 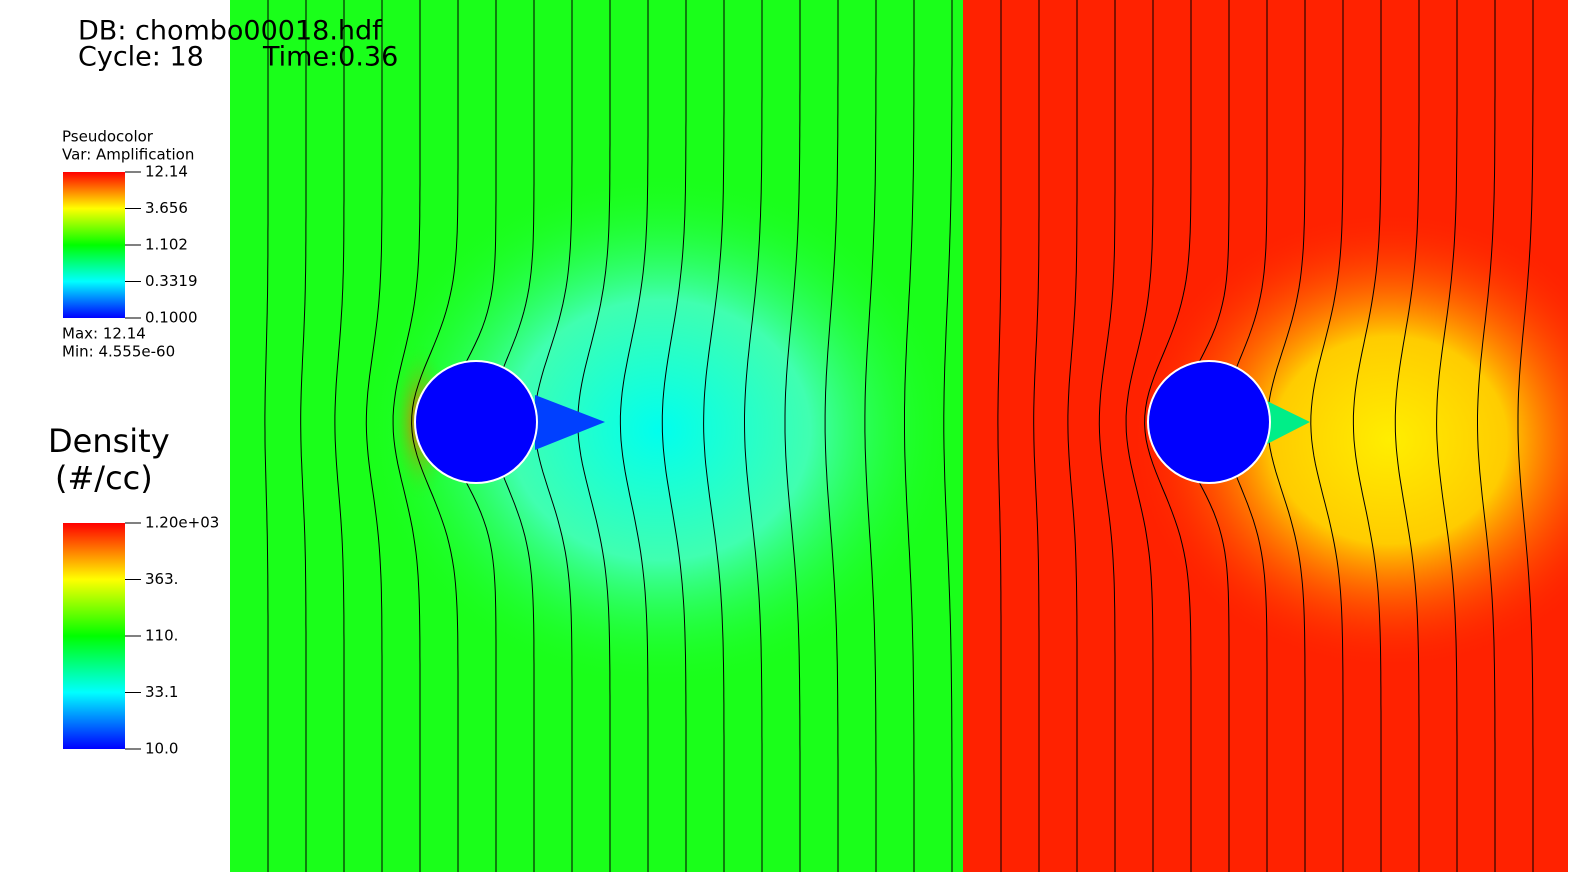 What do you see at coordinates (161, 579) in the screenshot?
I see `tick-label: 363.` at bounding box center [161, 579].